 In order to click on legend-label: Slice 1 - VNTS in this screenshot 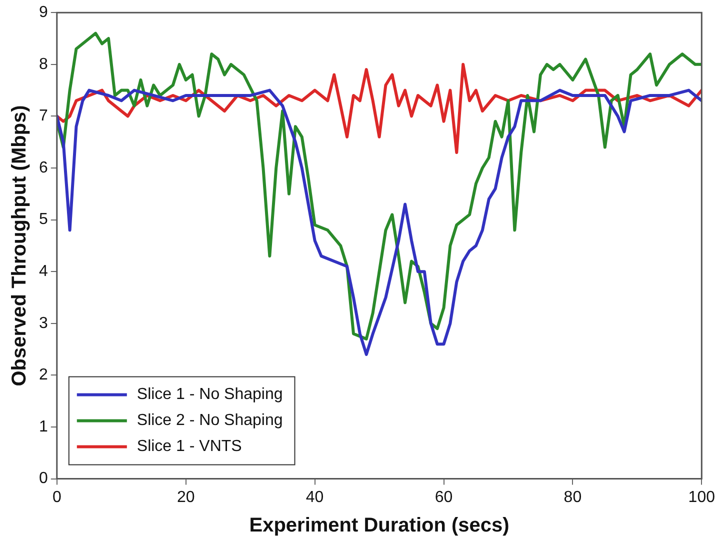, I will do `click(189, 447)`.